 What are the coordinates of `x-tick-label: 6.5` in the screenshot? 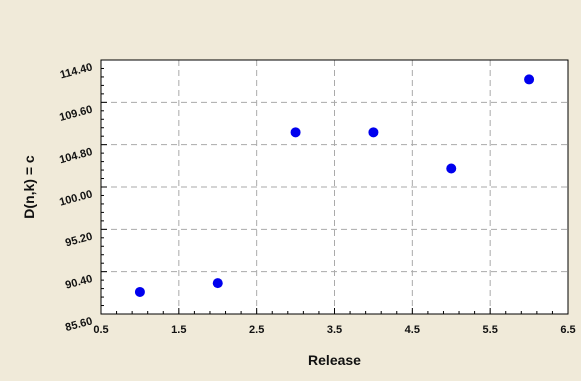 It's located at (567, 330).